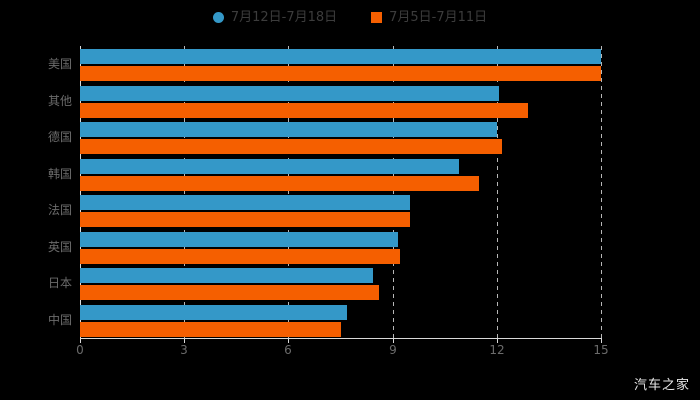 This screenshot has width=700, height=400. I want to click on x-axis-tick-label: 0, so click(80, 350).